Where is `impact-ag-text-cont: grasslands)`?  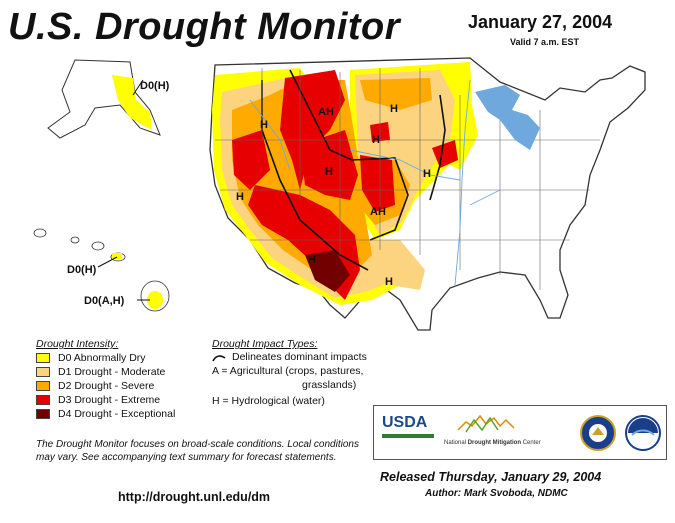 impact-ag-text-cont: grasslands) is located at coordinates (329, 385).